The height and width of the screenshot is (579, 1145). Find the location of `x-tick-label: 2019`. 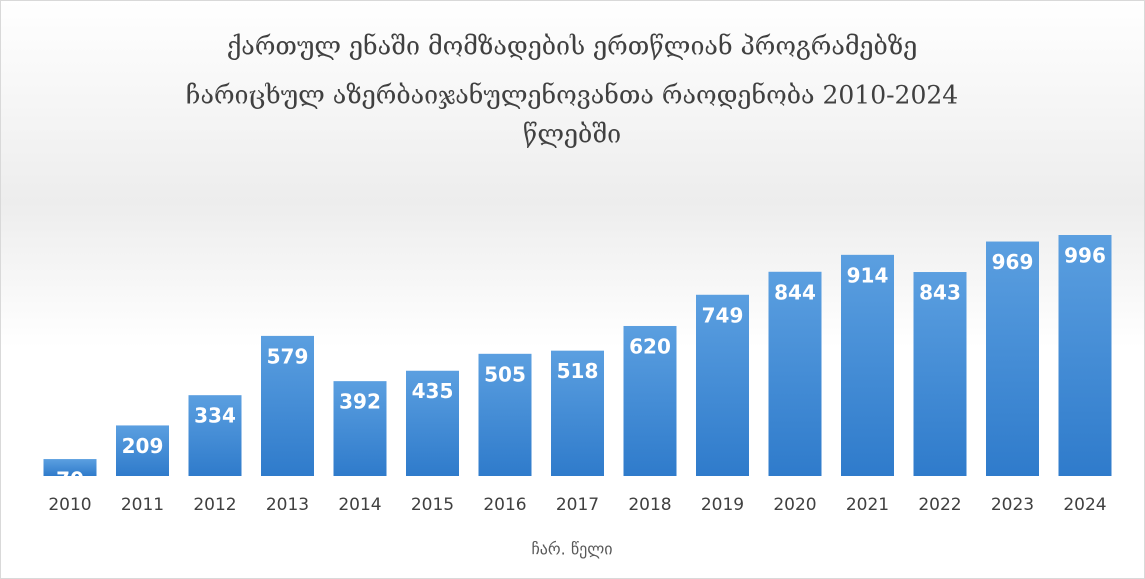

x-tick-label: 2019 is located at coordinates (722, 505).